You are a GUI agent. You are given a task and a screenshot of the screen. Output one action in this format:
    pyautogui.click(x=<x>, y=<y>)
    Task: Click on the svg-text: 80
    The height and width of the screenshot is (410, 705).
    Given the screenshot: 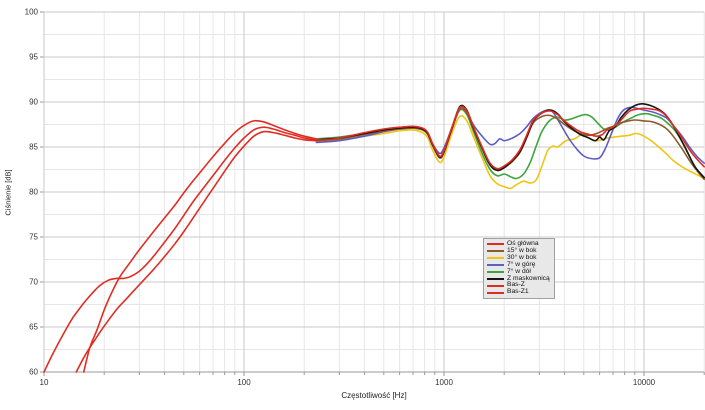 What is the action you would take?
    pyautogui.click(x=33, y=192)
    